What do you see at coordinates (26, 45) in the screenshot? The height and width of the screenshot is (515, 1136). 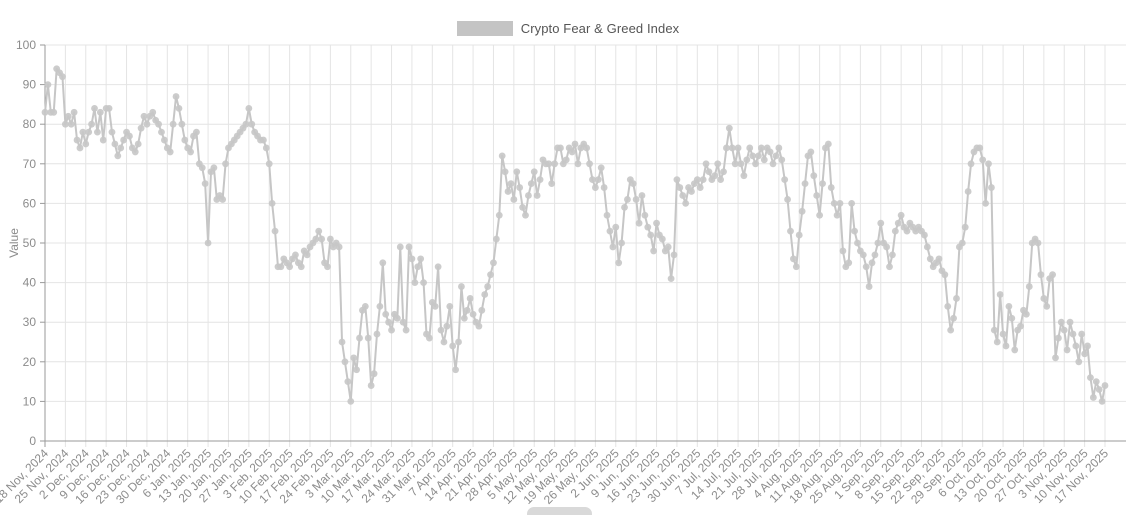 I see `y-tick-label: 100` at bounding box center [26, 45].